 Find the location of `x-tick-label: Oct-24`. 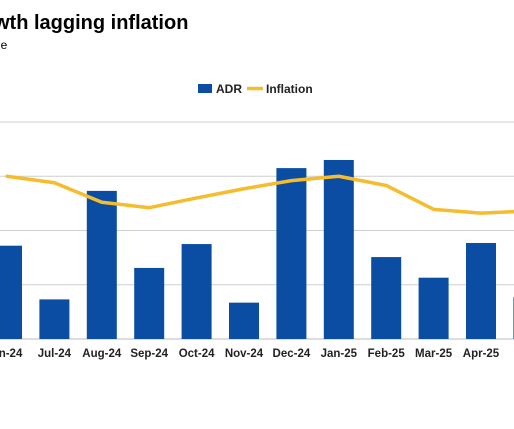

x-tick-label: Oct-24 is located at coordinates (197, 354).